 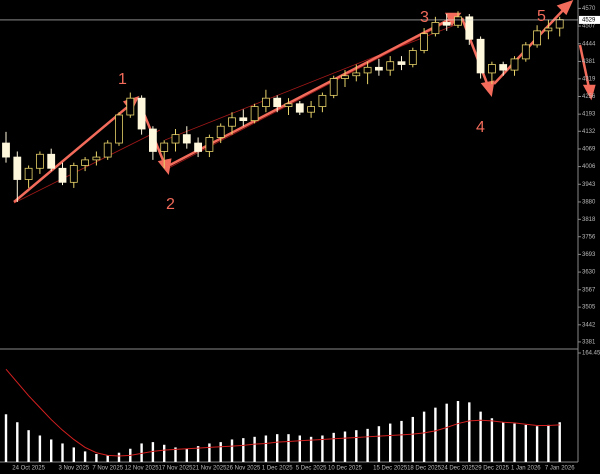 I want to click on x-tick-label: 26 Nov 2025, so click(x=243, y=469).